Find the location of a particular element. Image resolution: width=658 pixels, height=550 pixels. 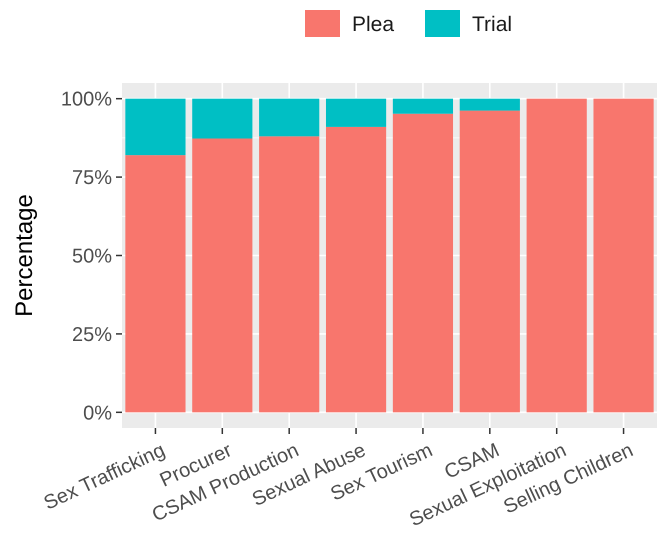

y-tick-label: 0% is located at coordinates (97, 413).